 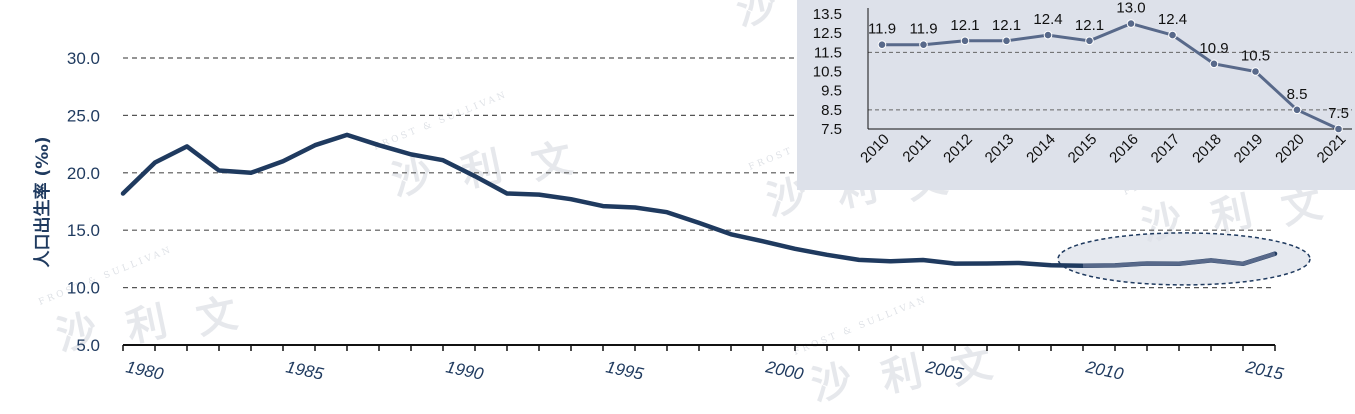 I want to click on inset-y-tick-label: 10.5, so click(x=827, y=72).